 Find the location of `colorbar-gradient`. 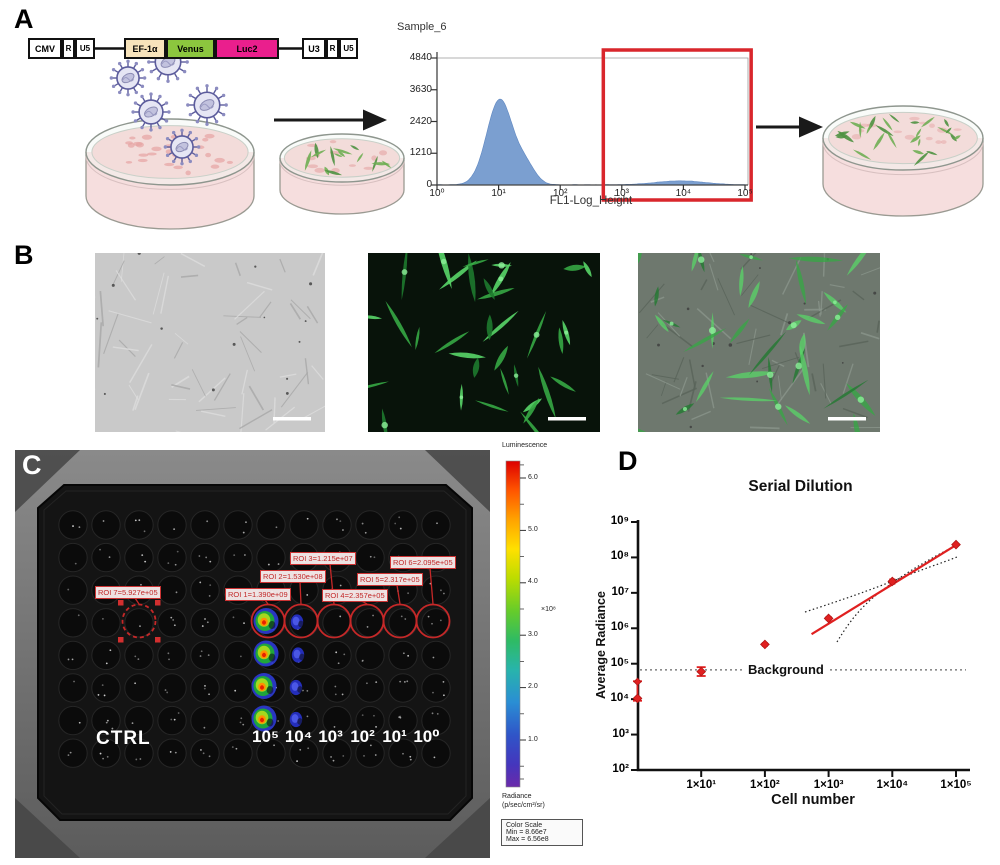

colorbar-gradient is located at coordinates (513, 624).